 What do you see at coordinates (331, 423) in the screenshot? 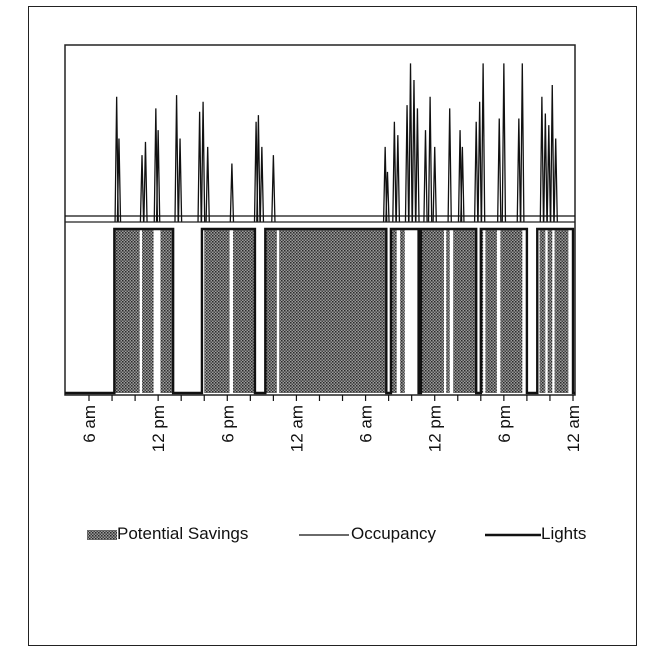
I see `x-axis: 6 am 12 pm 6 pm 12 am 6 am 12 pm 6 pm 12 am` at bounding box center [331, 423].